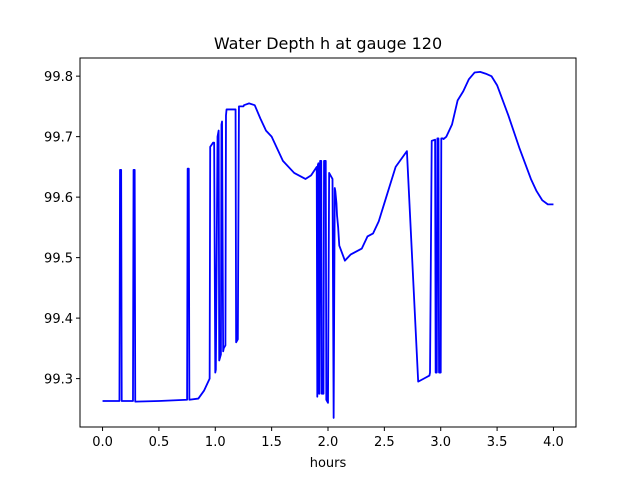 The image size is (640, 480). I want to click on y-axis: 99.3 99.4 99.5 99.6 99.7 99.8, so click(62, 229).